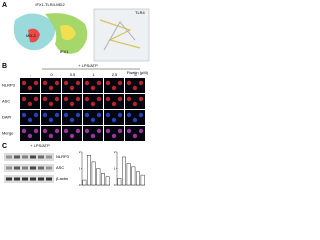 The width and height of the screenshot is (320, 240). I want to click on panel-label: B, so click(4, 66).